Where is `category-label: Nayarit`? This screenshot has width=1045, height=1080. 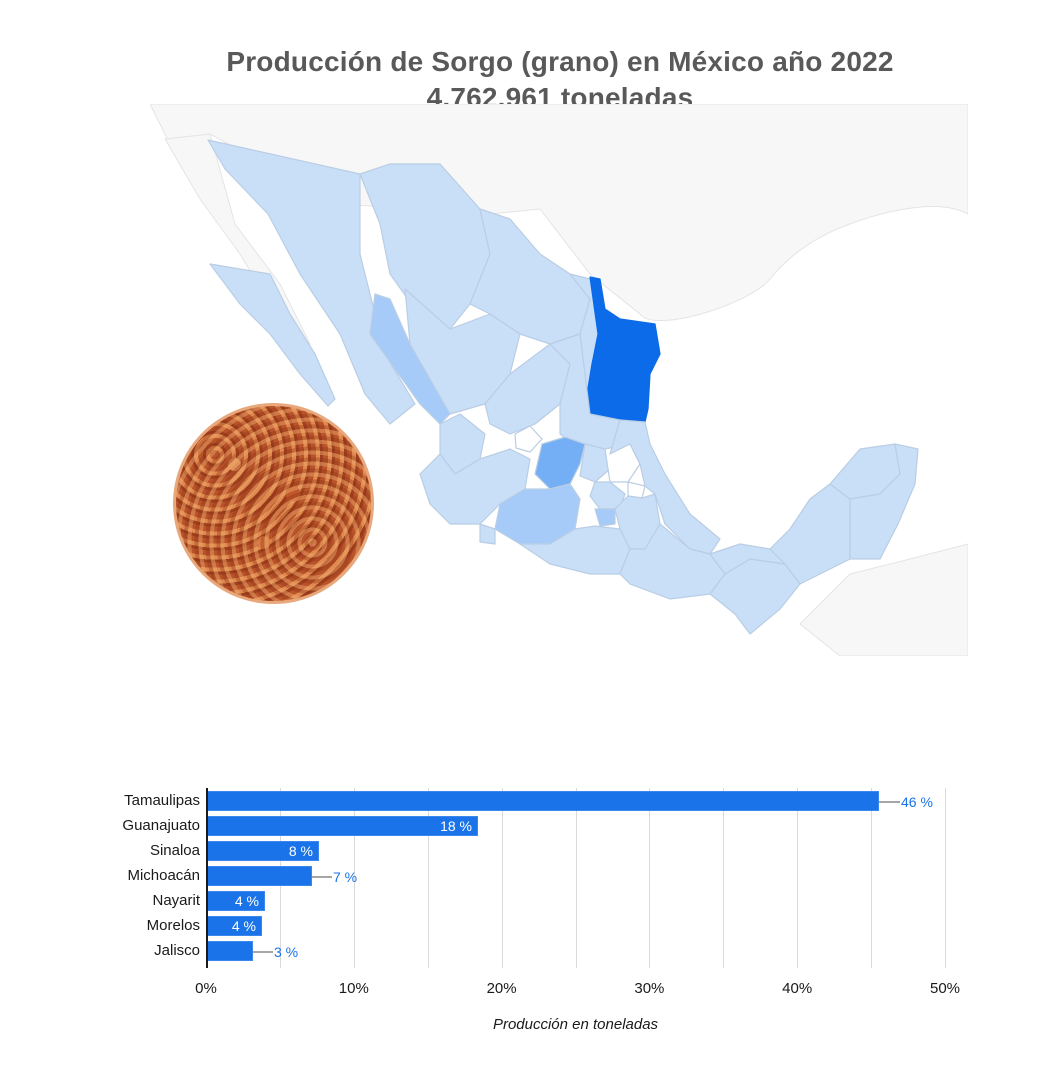
category-label: Nayarit is located at coordinates (176, 900).